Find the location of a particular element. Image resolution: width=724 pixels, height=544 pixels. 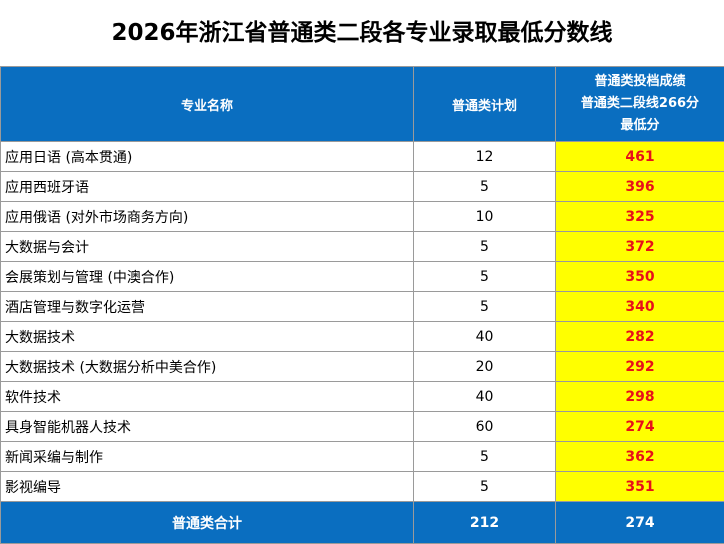

major-name-cell: 酒店管理与数字化运营 is located at coordinates (207, 306).